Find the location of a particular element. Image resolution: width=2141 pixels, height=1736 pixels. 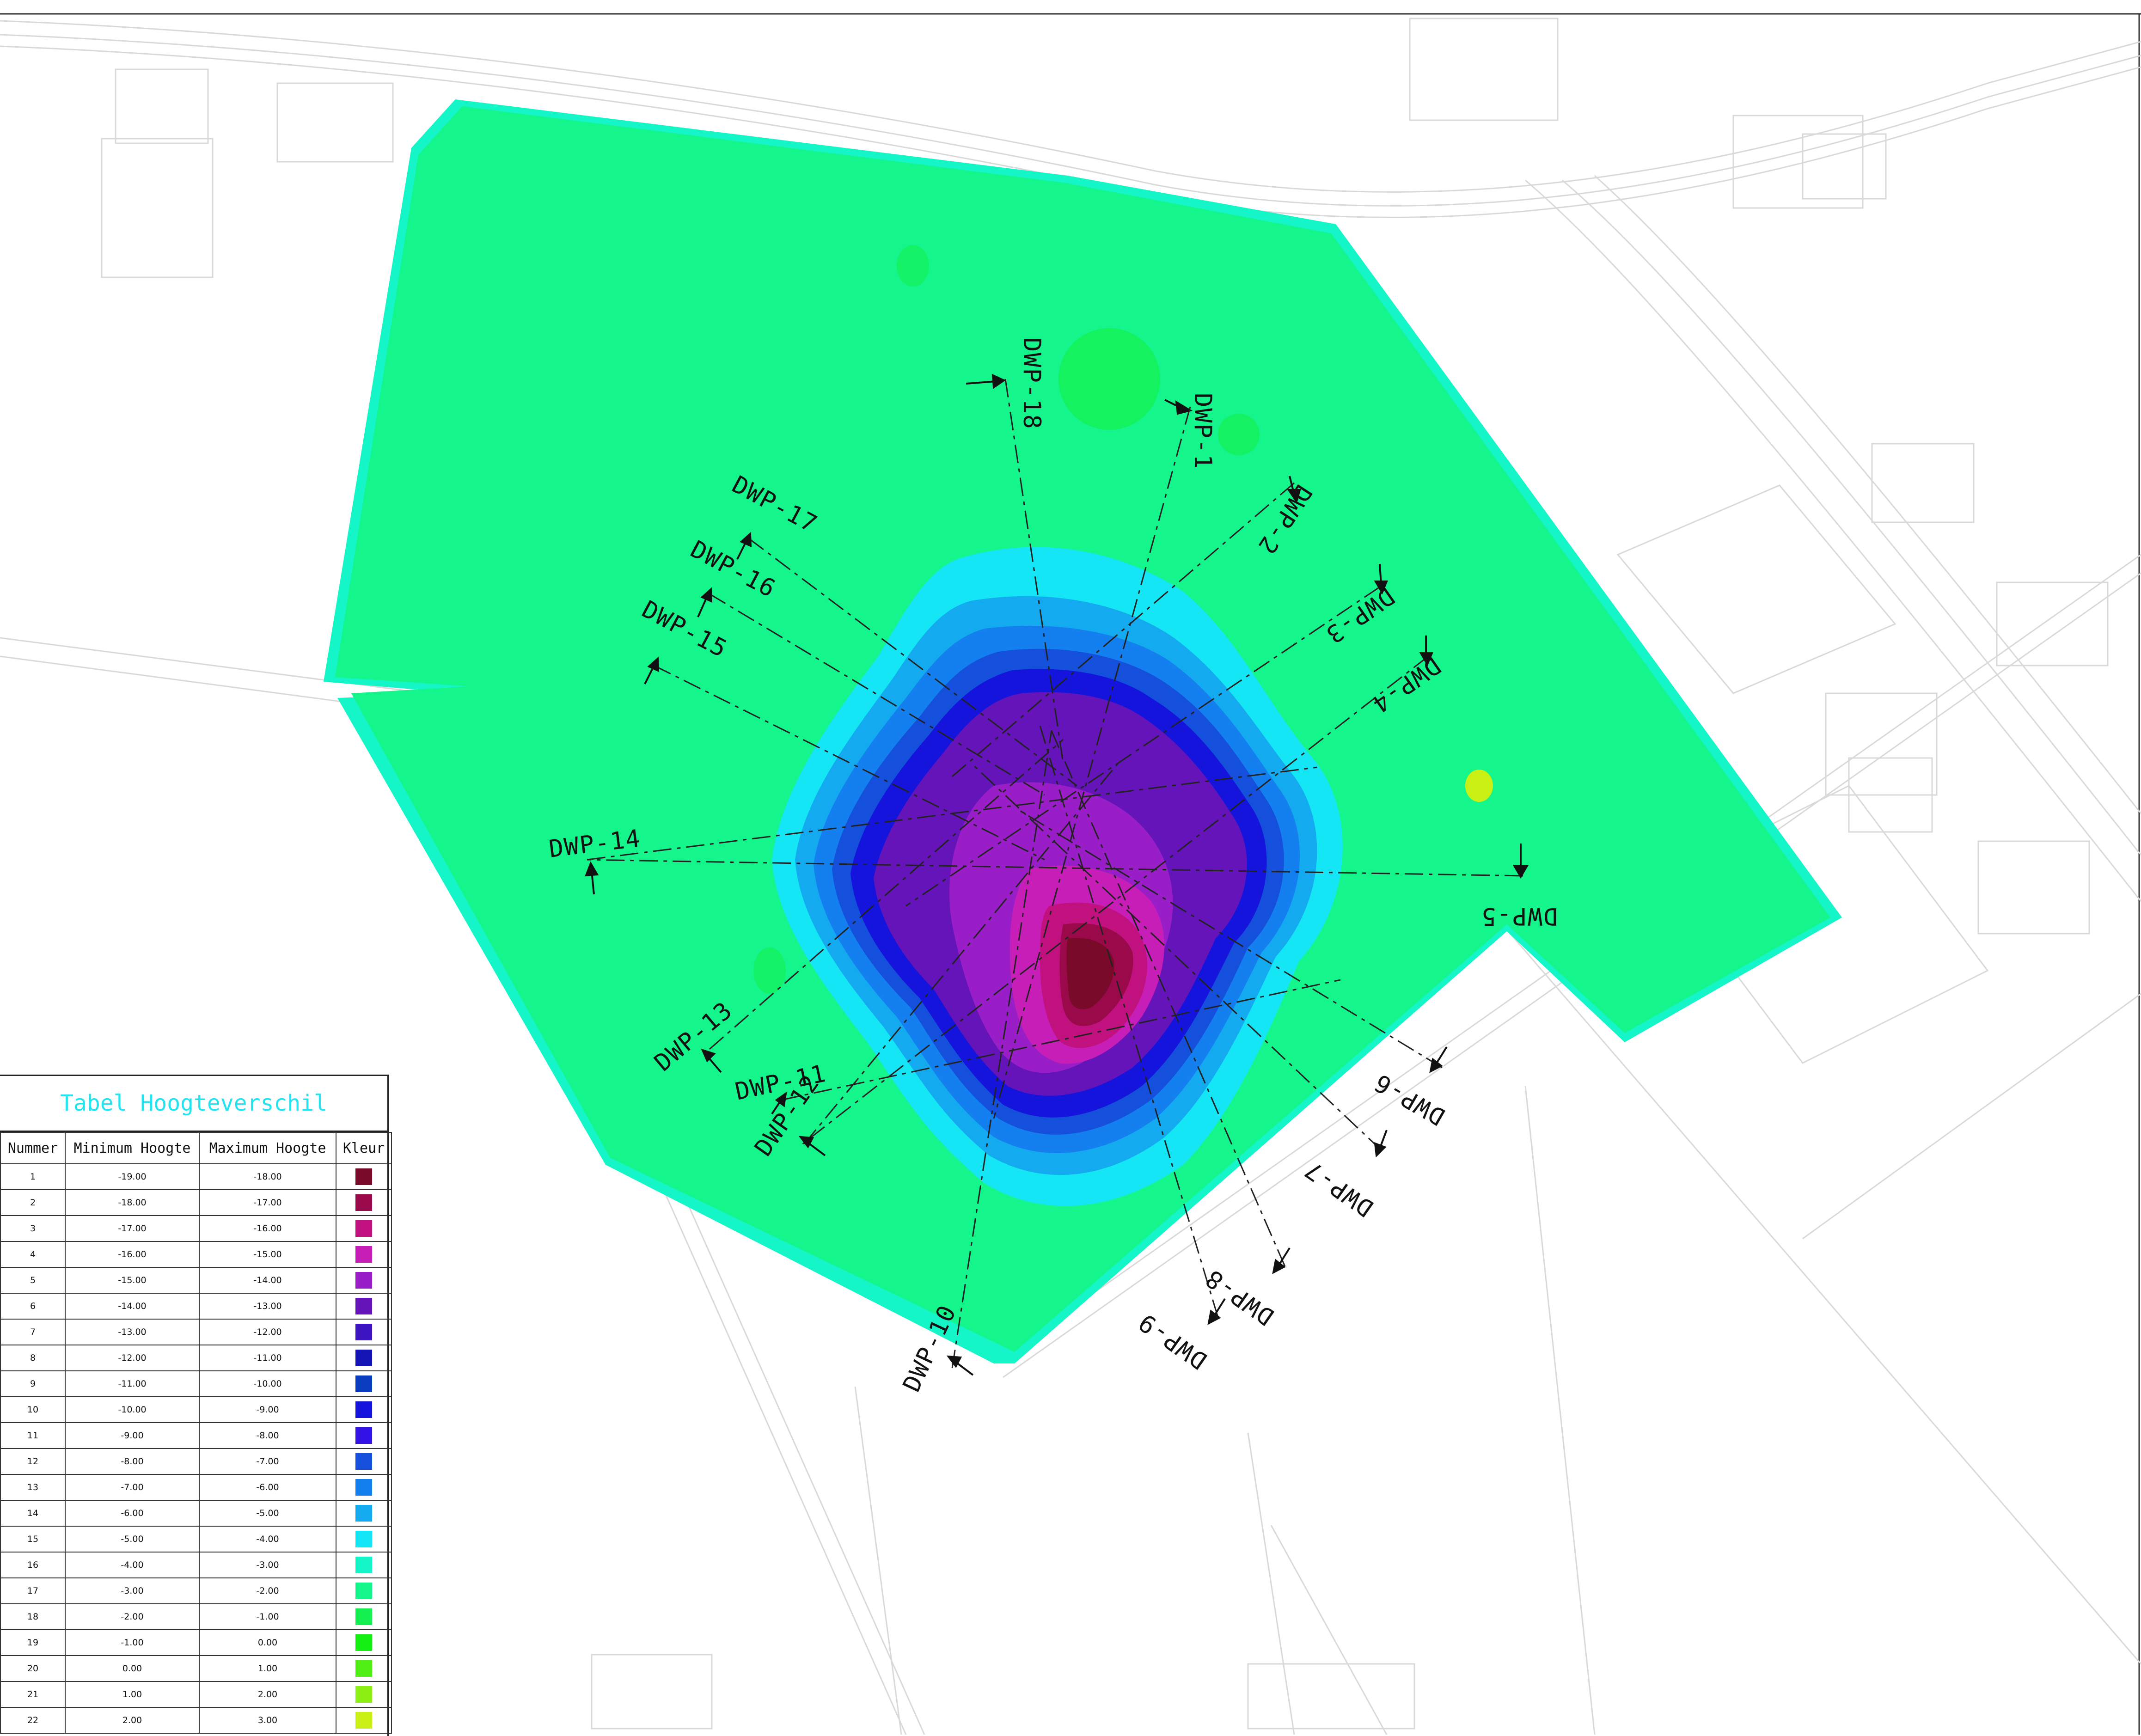

legend-row: 4 -16.00 -15.00 is located at coordinates (196, 1254).